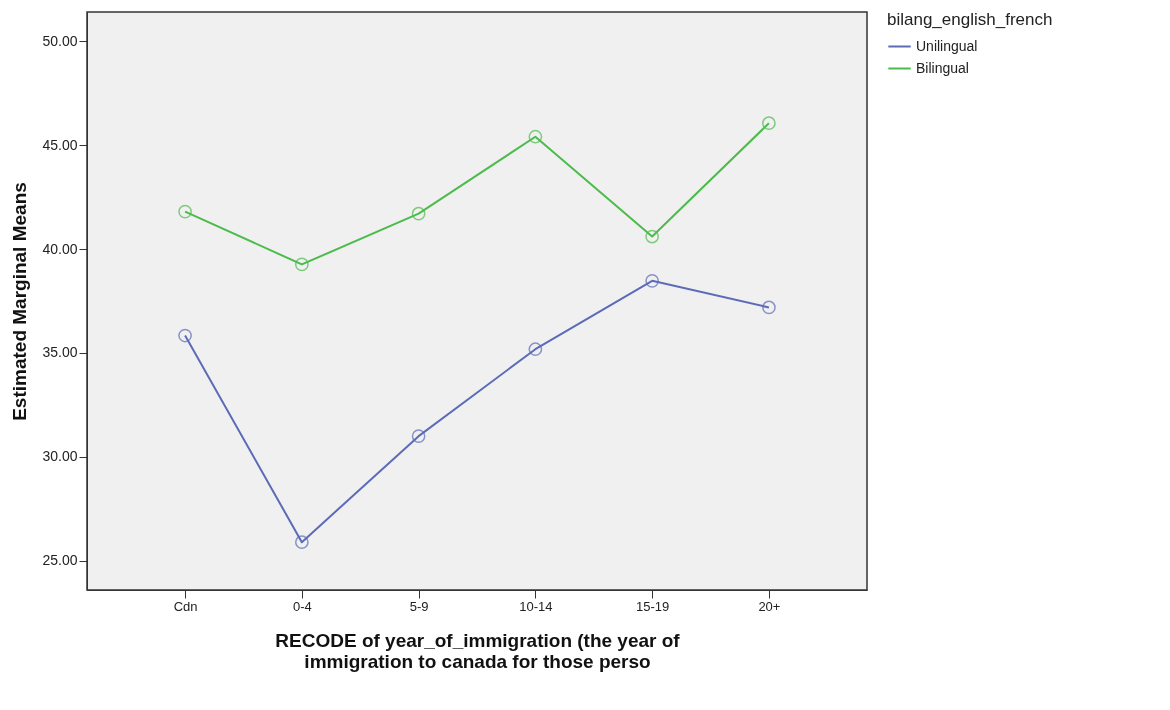 The height and width of the screenshot is (710, 1170). Describe the element at coordinates (419, 606) in the screenshot. I see `x-tick-label: 5-9` at that location.